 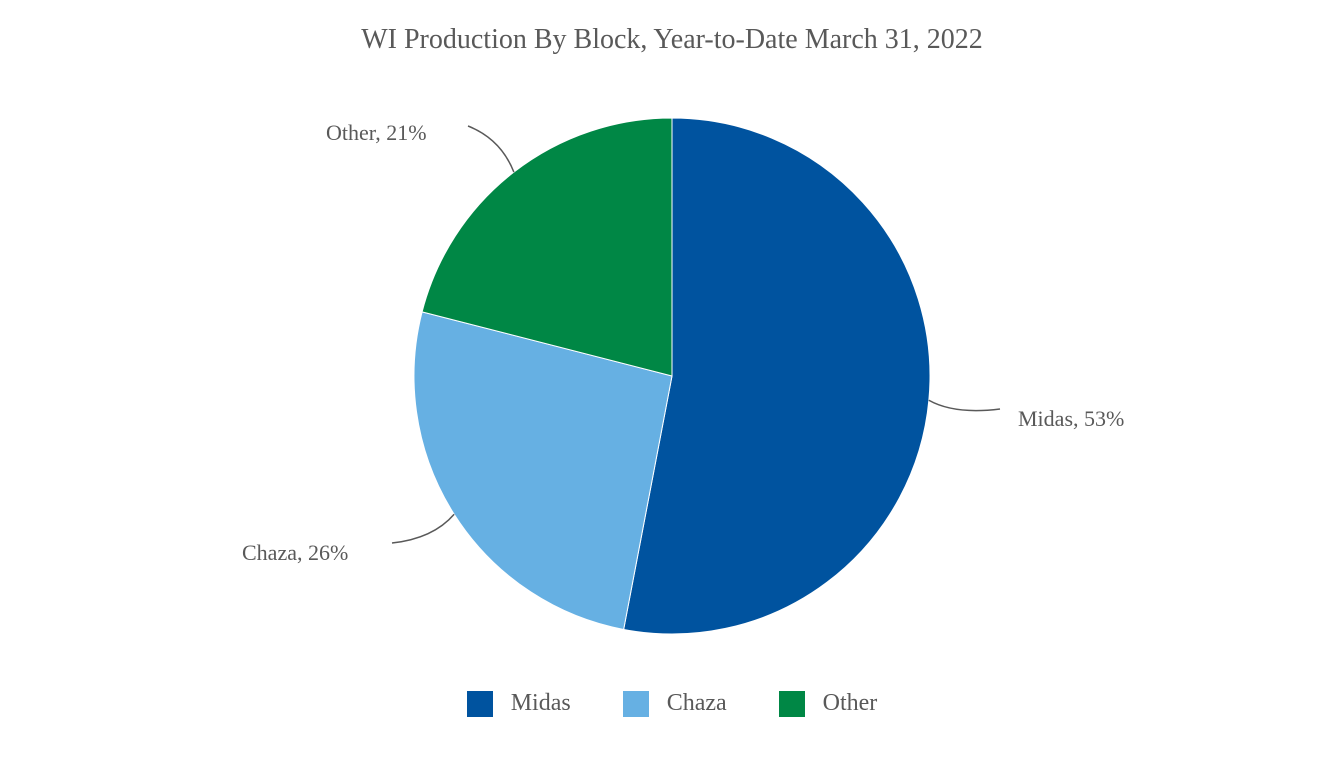 What do you see at coordinates (479, 703) in the screenshot?
I see `legend-swatch-midas` at bounding box center [479, 703].